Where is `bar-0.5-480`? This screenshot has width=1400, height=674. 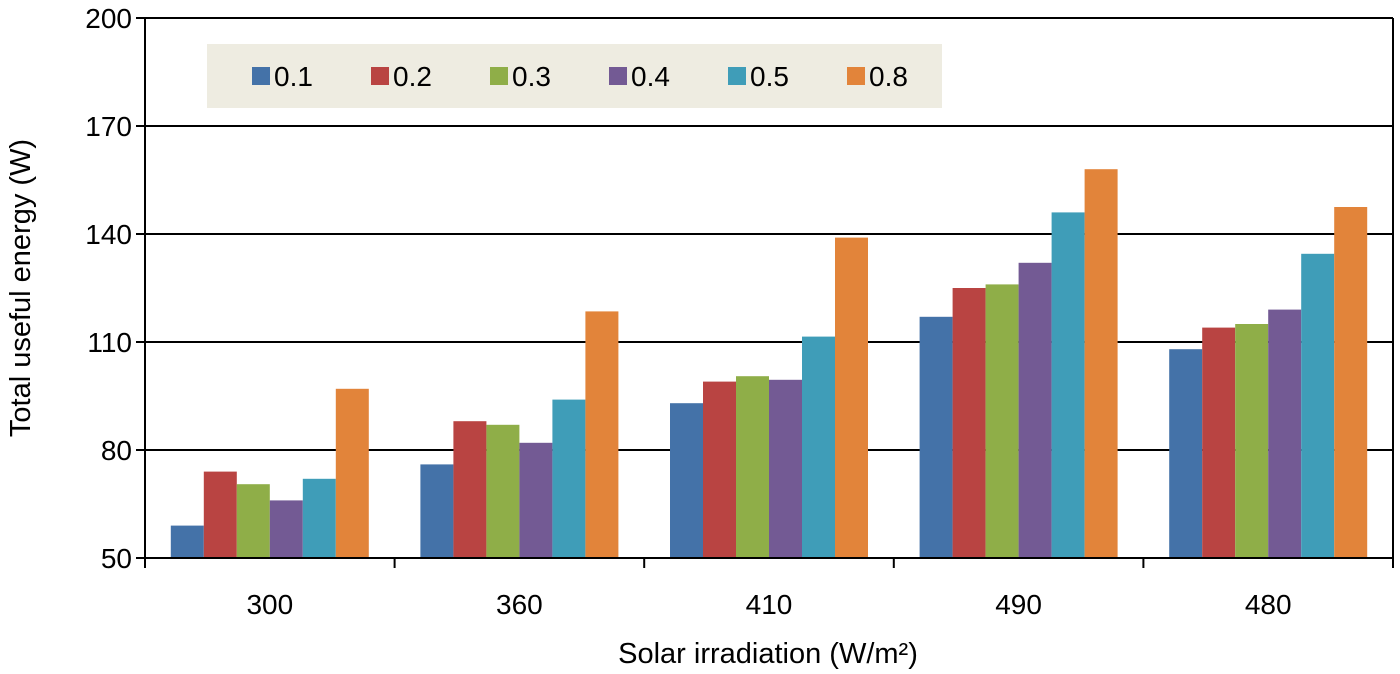
bar-0.5-480 is located at coordinates (1318, 406).